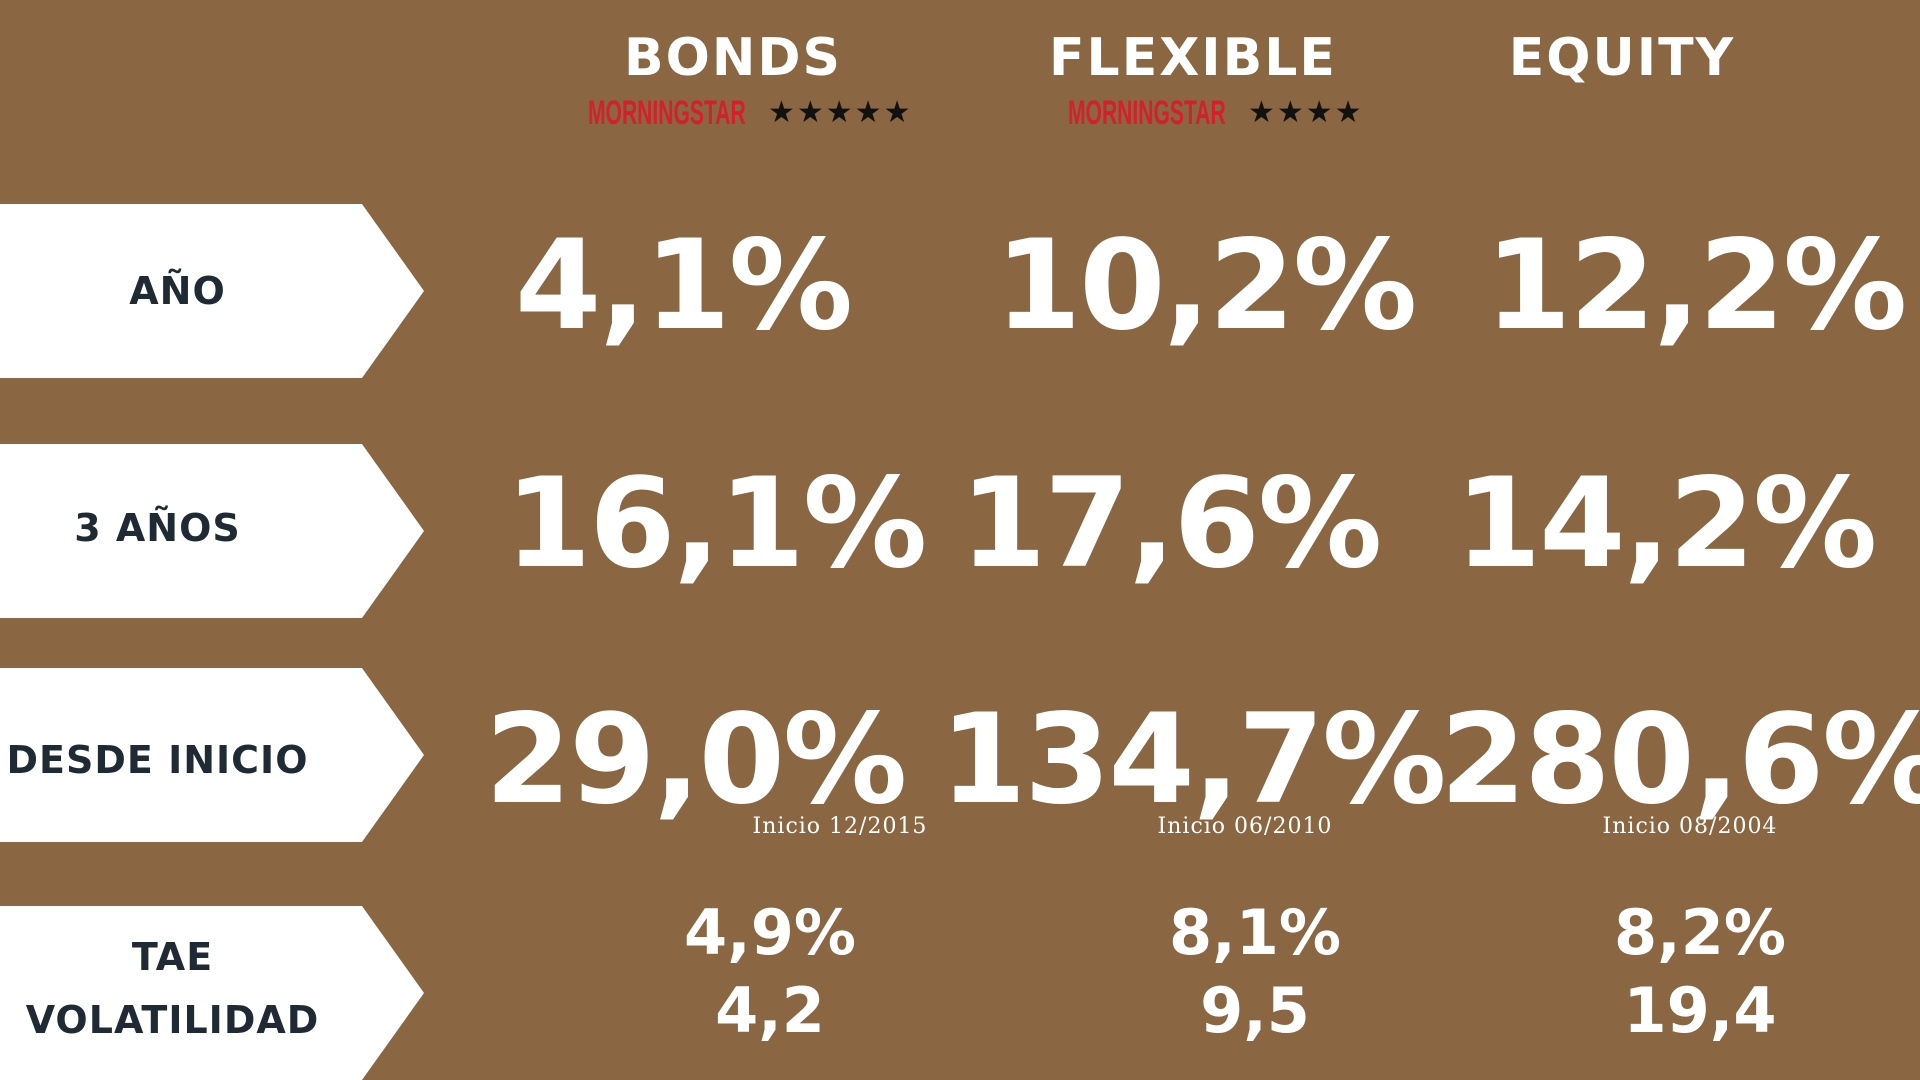 This screenshot has width=1920, height=1080. What do you see at coordinates (716, 524) in the screenshot?
I see `value-three-years-bonds: 16,1%` at bounding box center [716, 524].